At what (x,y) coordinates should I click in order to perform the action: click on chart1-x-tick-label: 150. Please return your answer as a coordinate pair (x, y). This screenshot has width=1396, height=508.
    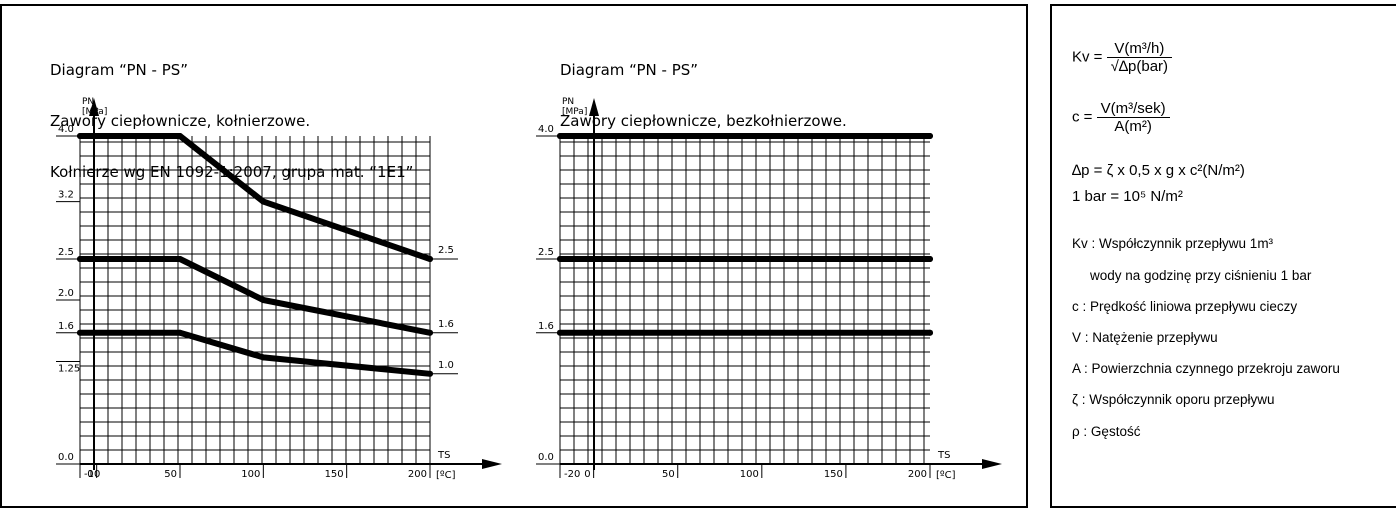
    Looking at the image, I should click on (334, 474).